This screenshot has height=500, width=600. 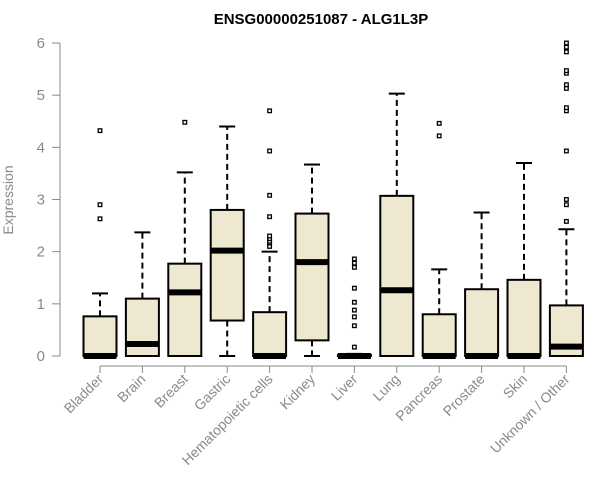 I want to click on box-lung, so click(x=397, y=224).